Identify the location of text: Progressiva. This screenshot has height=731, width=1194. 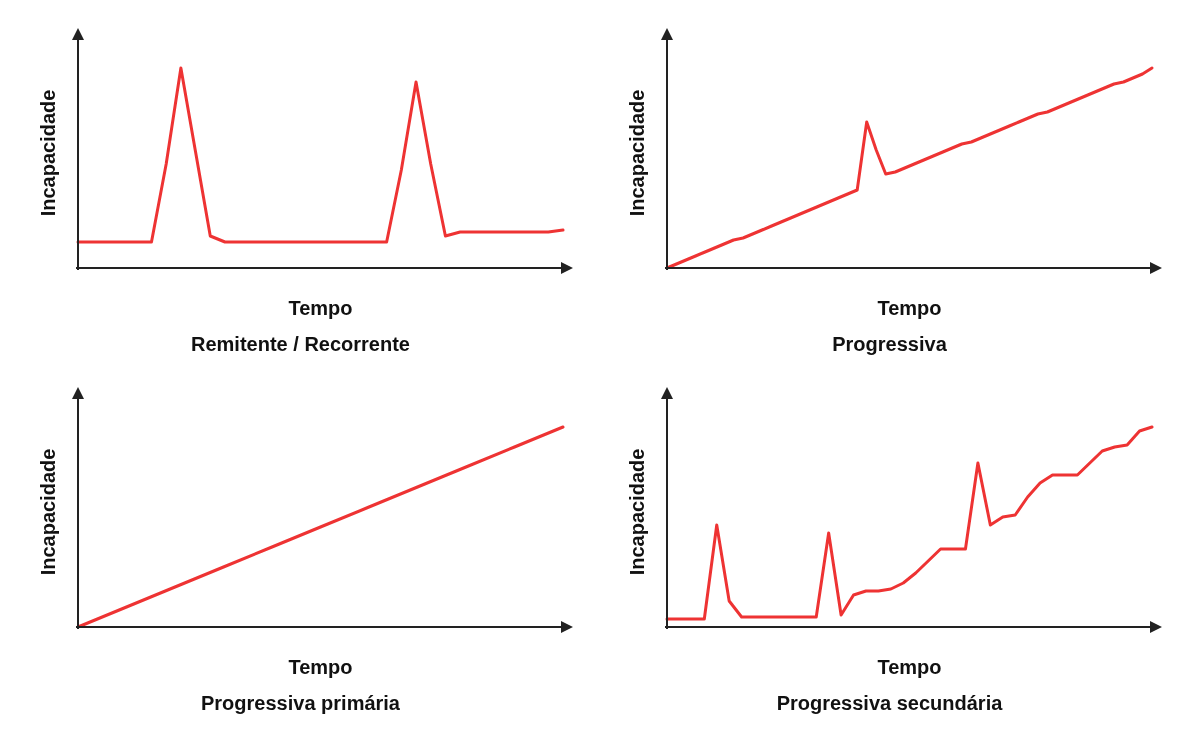
(890, 344).